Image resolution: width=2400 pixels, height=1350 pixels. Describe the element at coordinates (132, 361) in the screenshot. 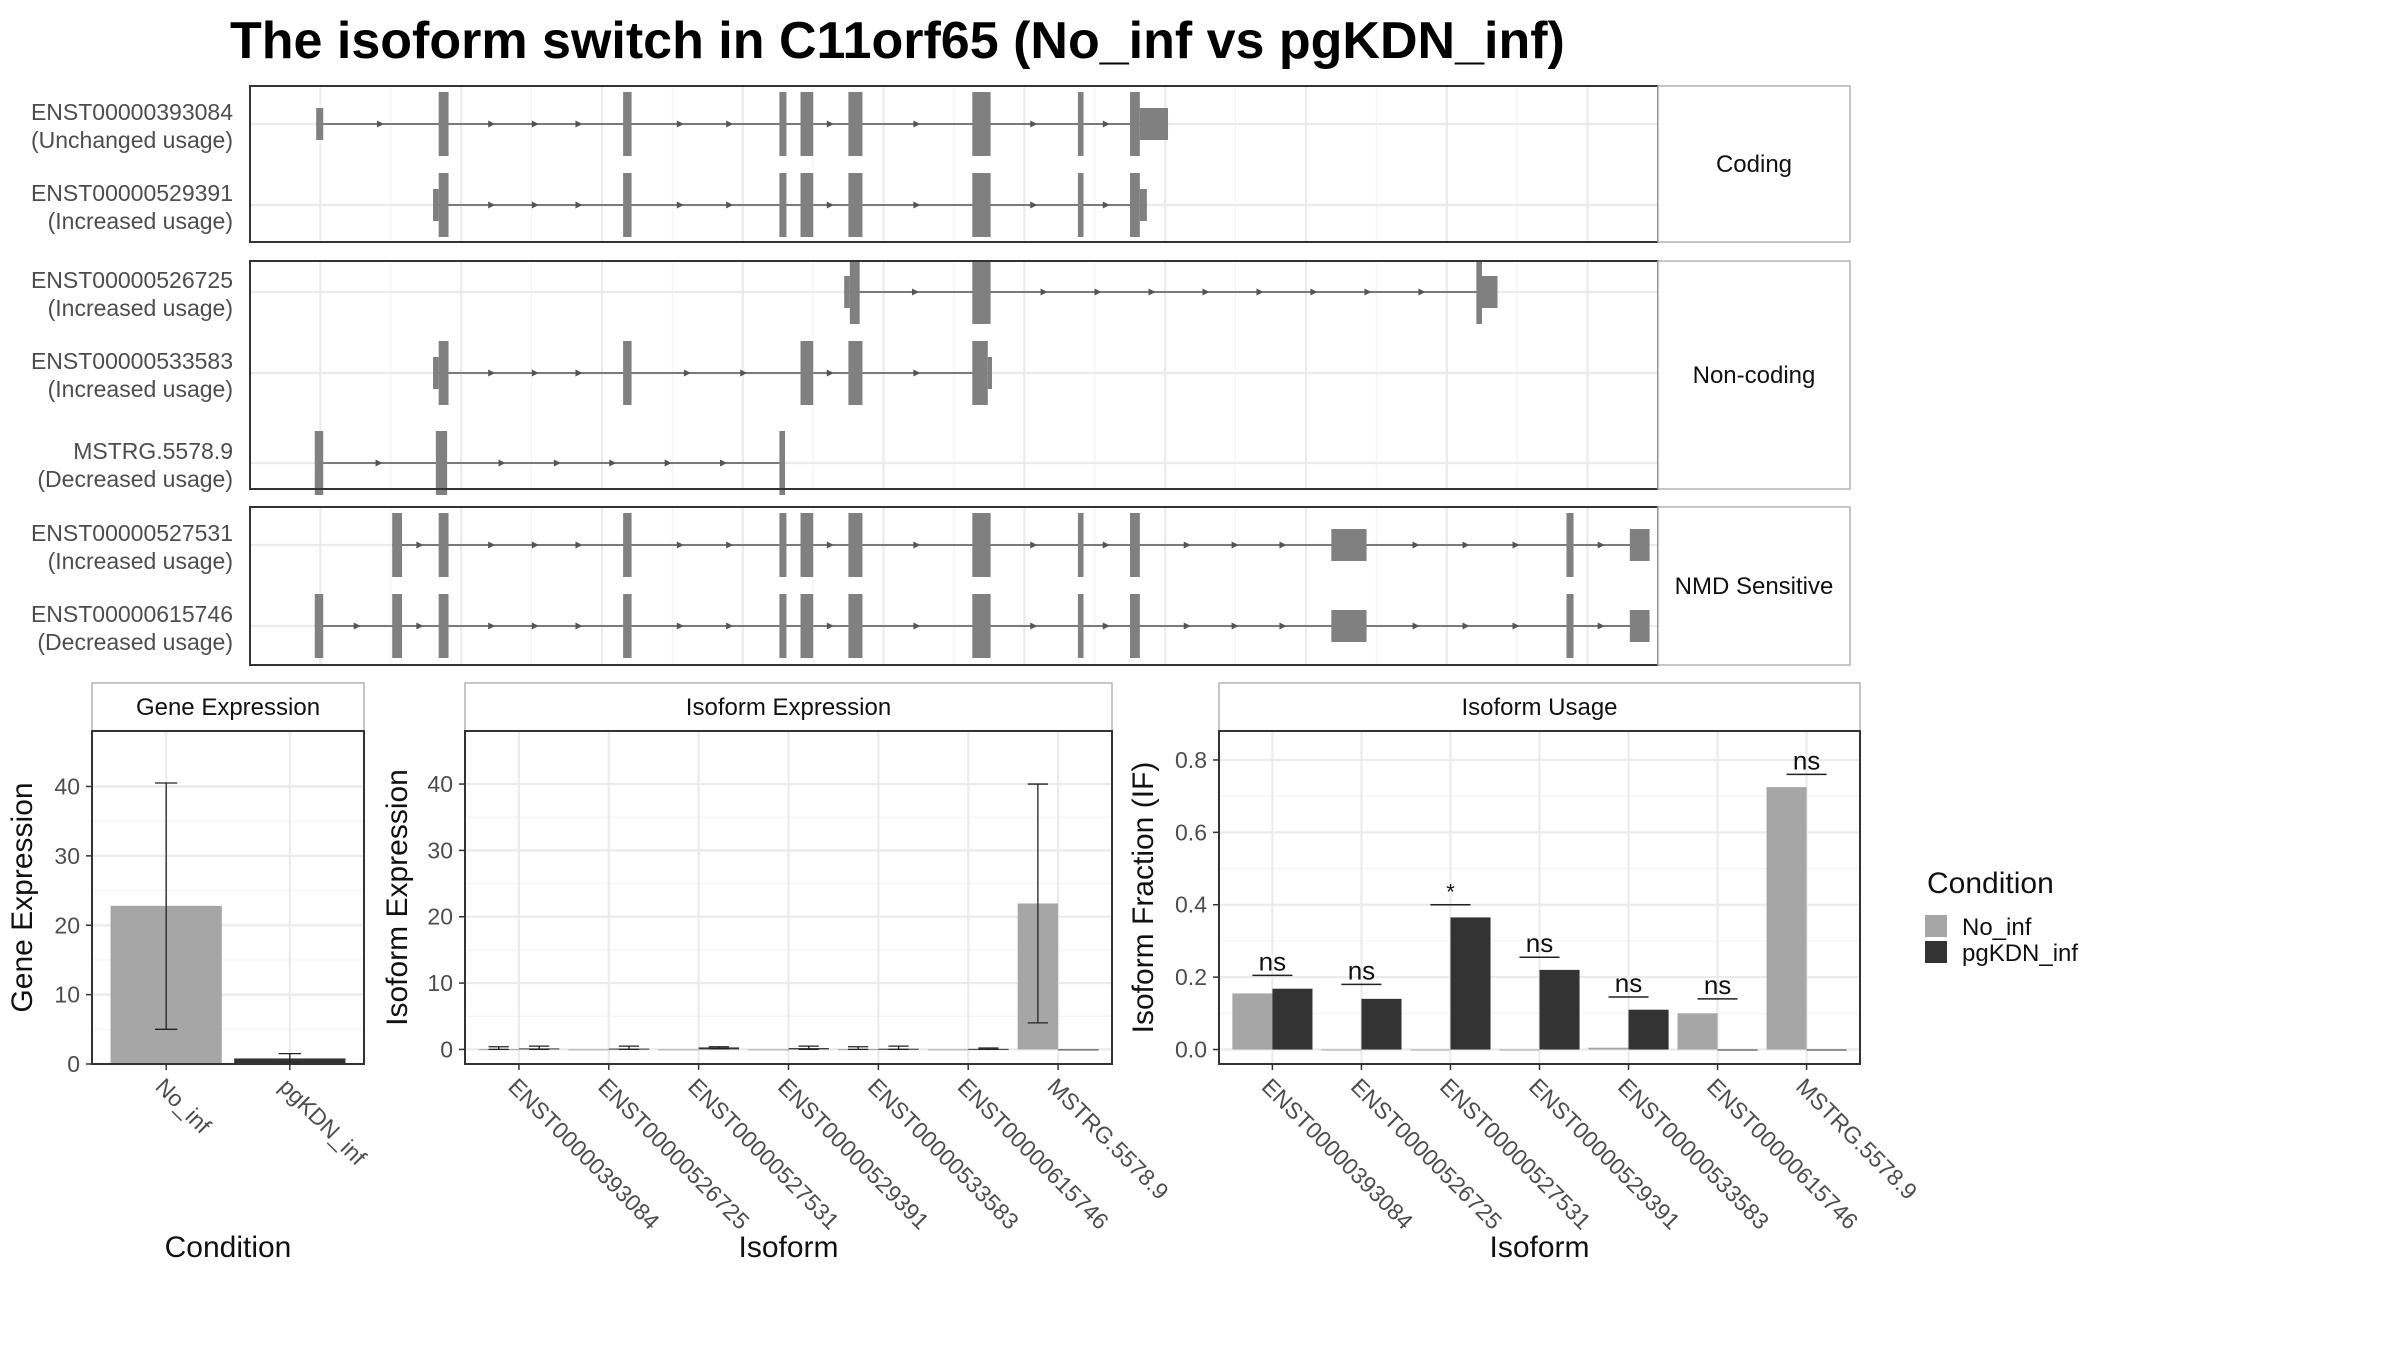

I see `isoform-label: ENST00000533583` at that location.